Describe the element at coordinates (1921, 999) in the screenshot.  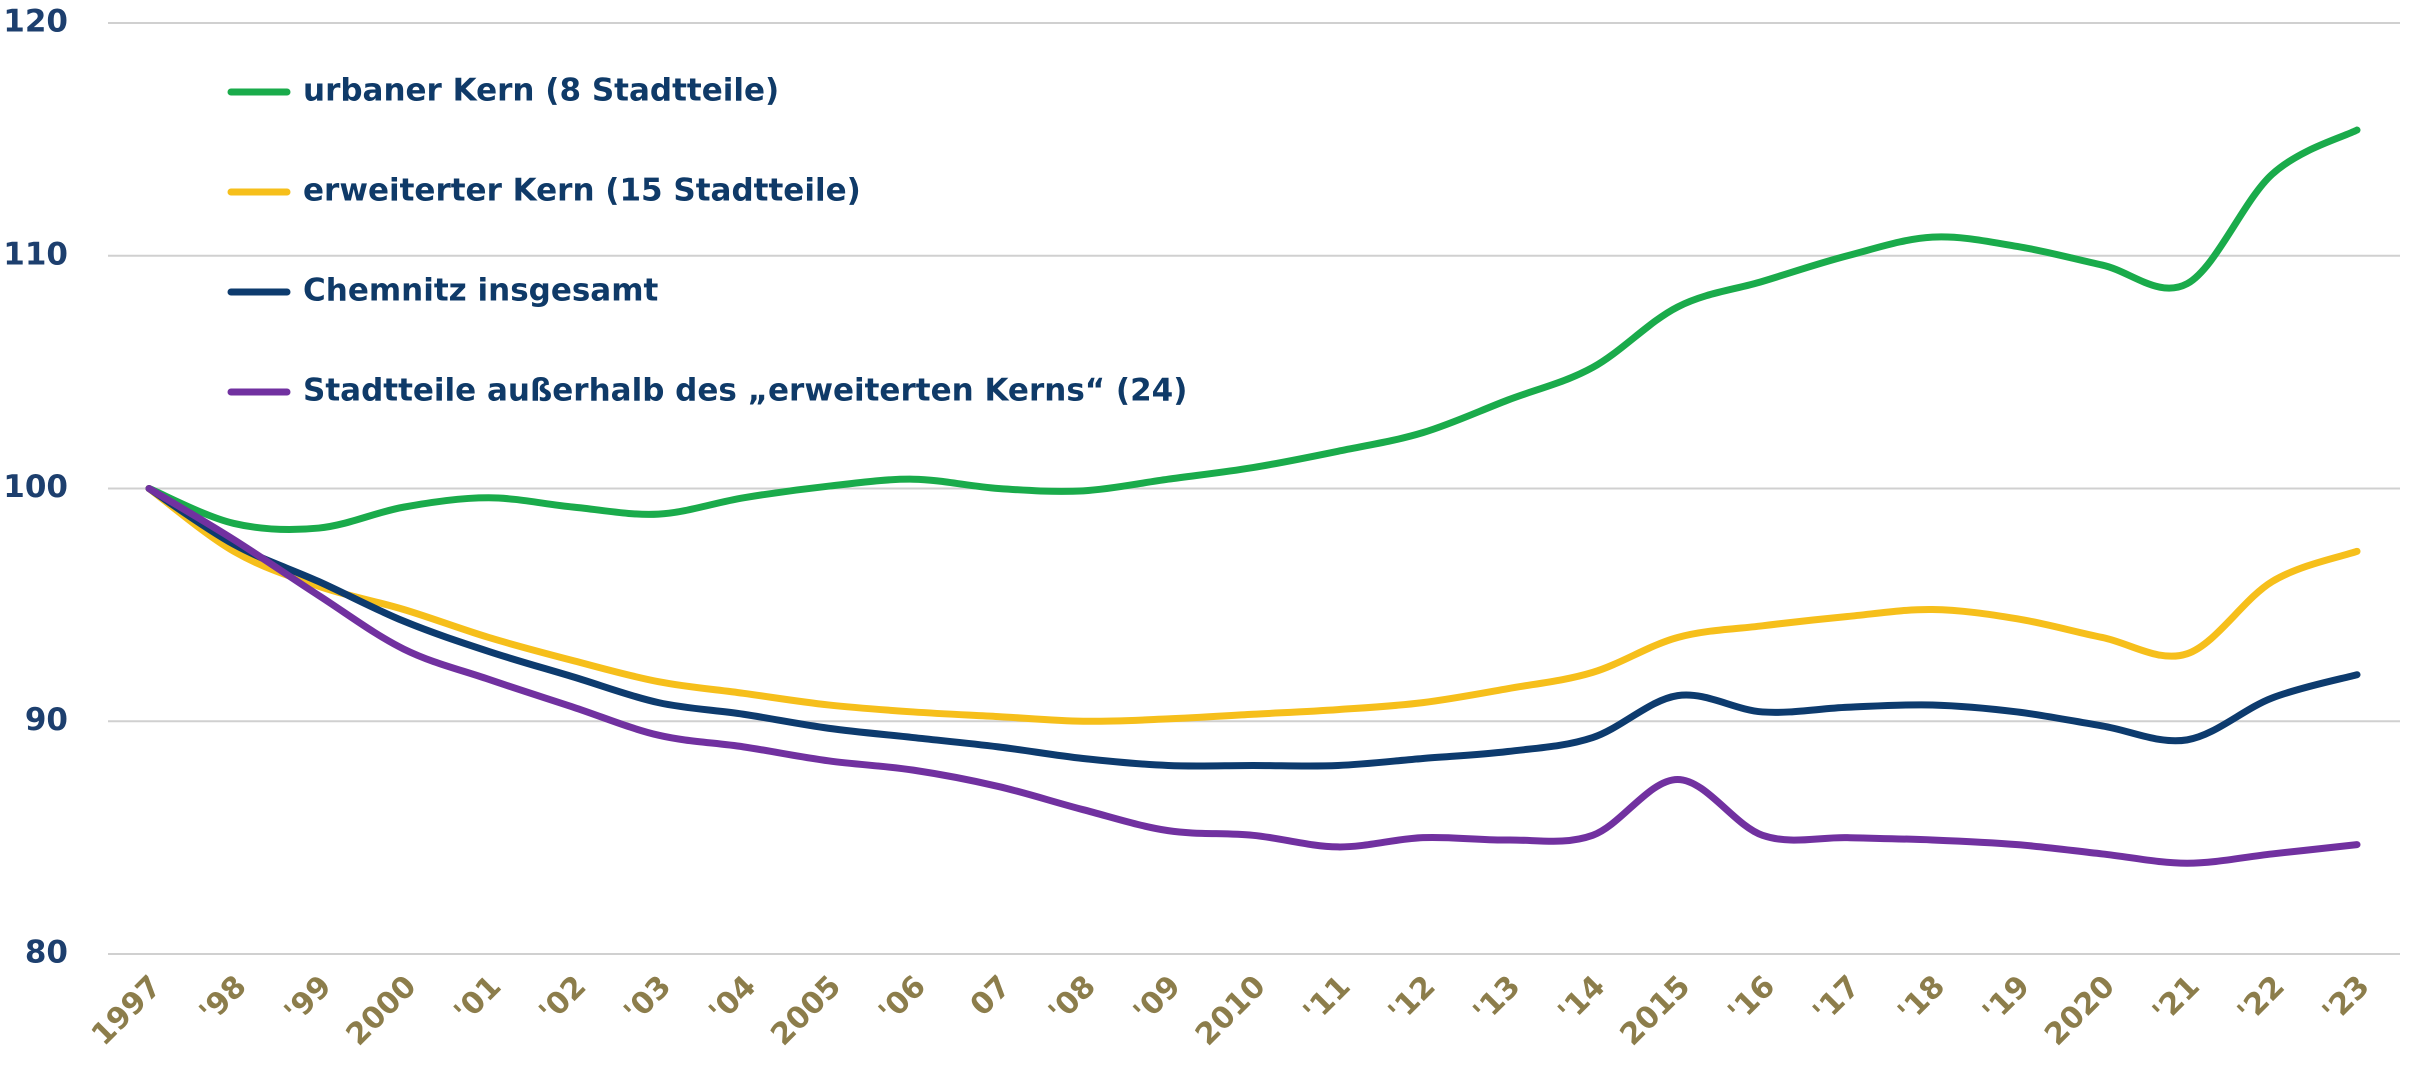
I see `x-tick-label: '18` at that location.